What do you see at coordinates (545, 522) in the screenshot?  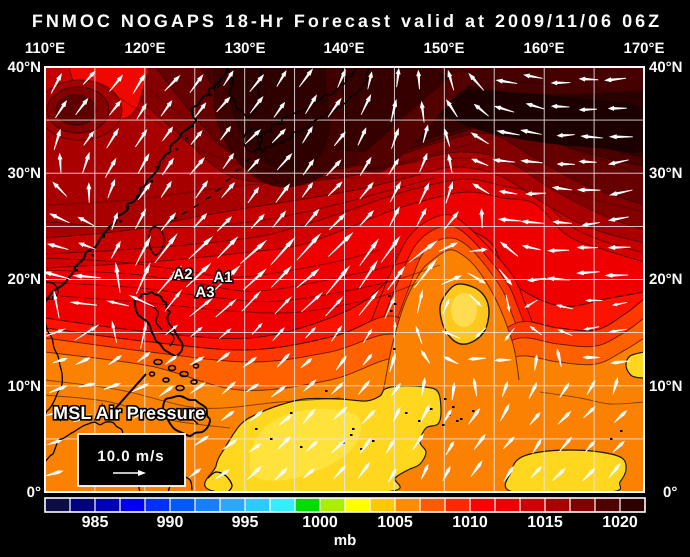 I see `svg-text: 1015` at bounding box center [545, 522].